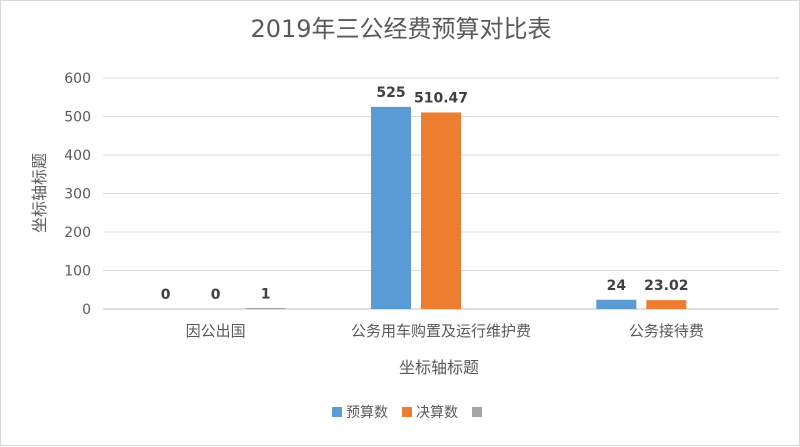 The width and height of the screenshot is (800, 447). What do you see at coordinates (77, 79) in the screenshot?
I see `y-tick-label: 600` at bounding box center [77, 79].